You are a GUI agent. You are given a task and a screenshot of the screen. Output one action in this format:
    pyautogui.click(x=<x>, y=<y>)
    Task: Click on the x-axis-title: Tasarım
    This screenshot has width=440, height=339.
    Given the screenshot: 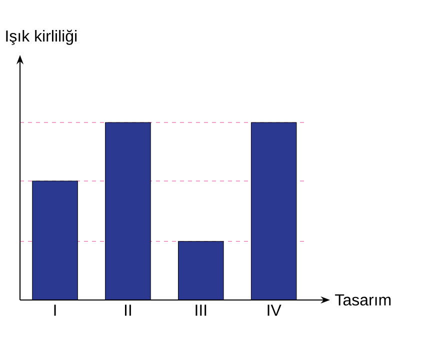 What is the action you would take?
    pyautogui.click(x=363, y=300)
    